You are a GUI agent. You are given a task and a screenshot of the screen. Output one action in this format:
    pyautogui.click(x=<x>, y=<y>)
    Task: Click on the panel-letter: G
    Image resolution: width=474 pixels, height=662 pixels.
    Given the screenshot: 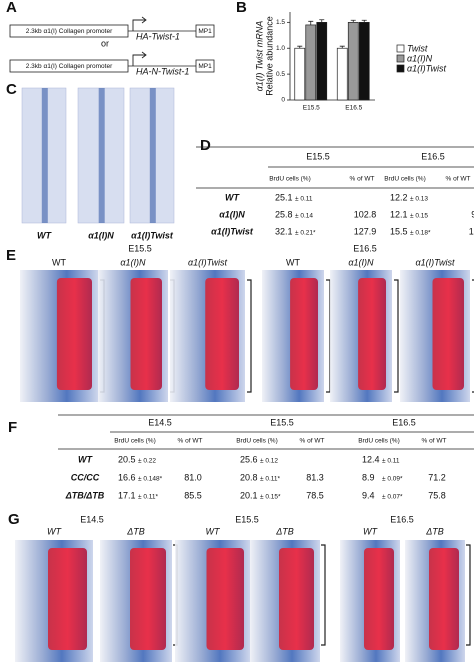 What is the action you would take?
    pyautogui.click(x=14, y=519)
    